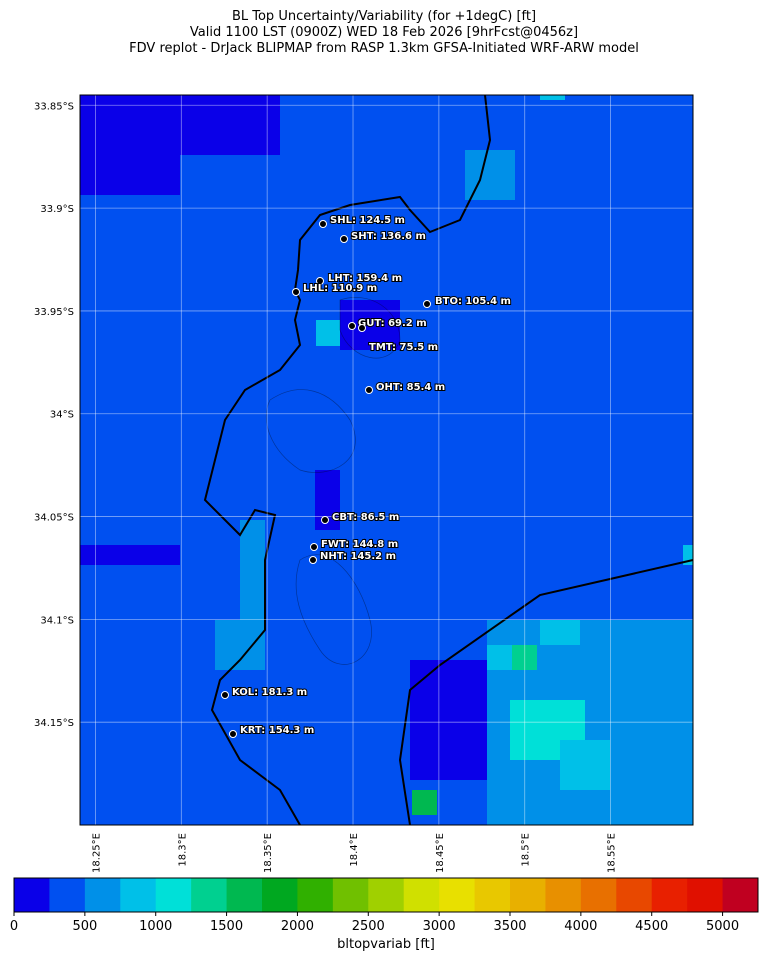 The height and width of the screenshot is (962, 768). I want to click on contours, so click(333, 481).